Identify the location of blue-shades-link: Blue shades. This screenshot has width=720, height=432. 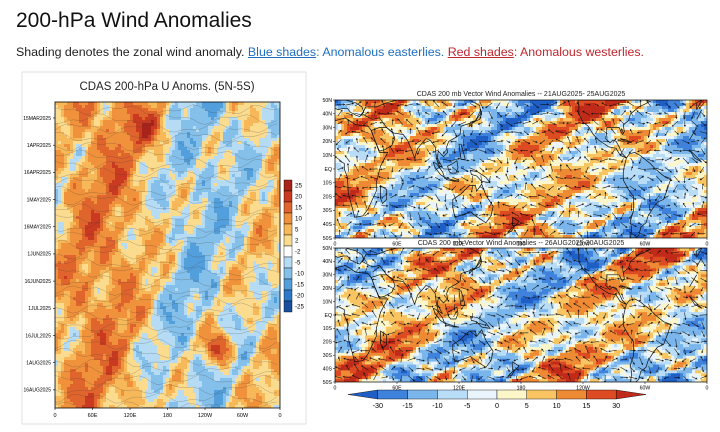
(282, 52).